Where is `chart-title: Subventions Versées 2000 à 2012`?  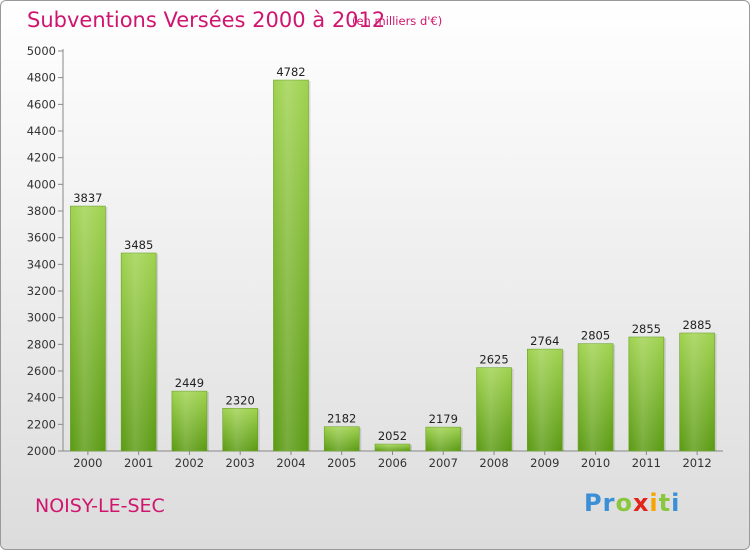 chart-title: Subventions Versées 2000 à 2012 is located at coordinates (206, 20).